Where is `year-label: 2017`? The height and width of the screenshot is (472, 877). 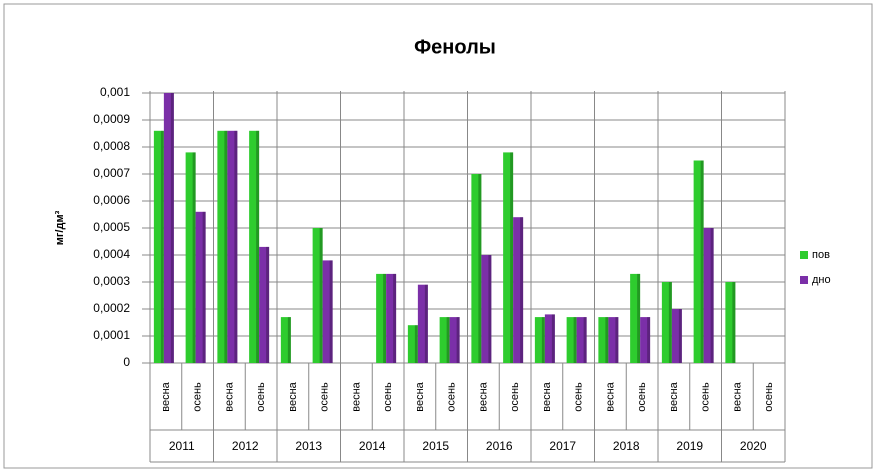 year-label: 2017 is located at coordinates (562, 446).